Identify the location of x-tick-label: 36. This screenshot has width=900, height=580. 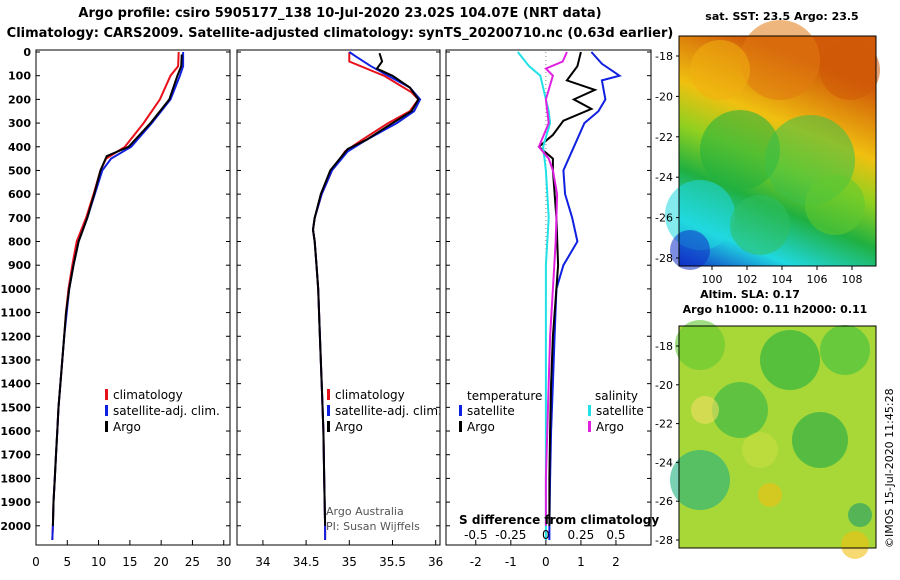
(435, 562).